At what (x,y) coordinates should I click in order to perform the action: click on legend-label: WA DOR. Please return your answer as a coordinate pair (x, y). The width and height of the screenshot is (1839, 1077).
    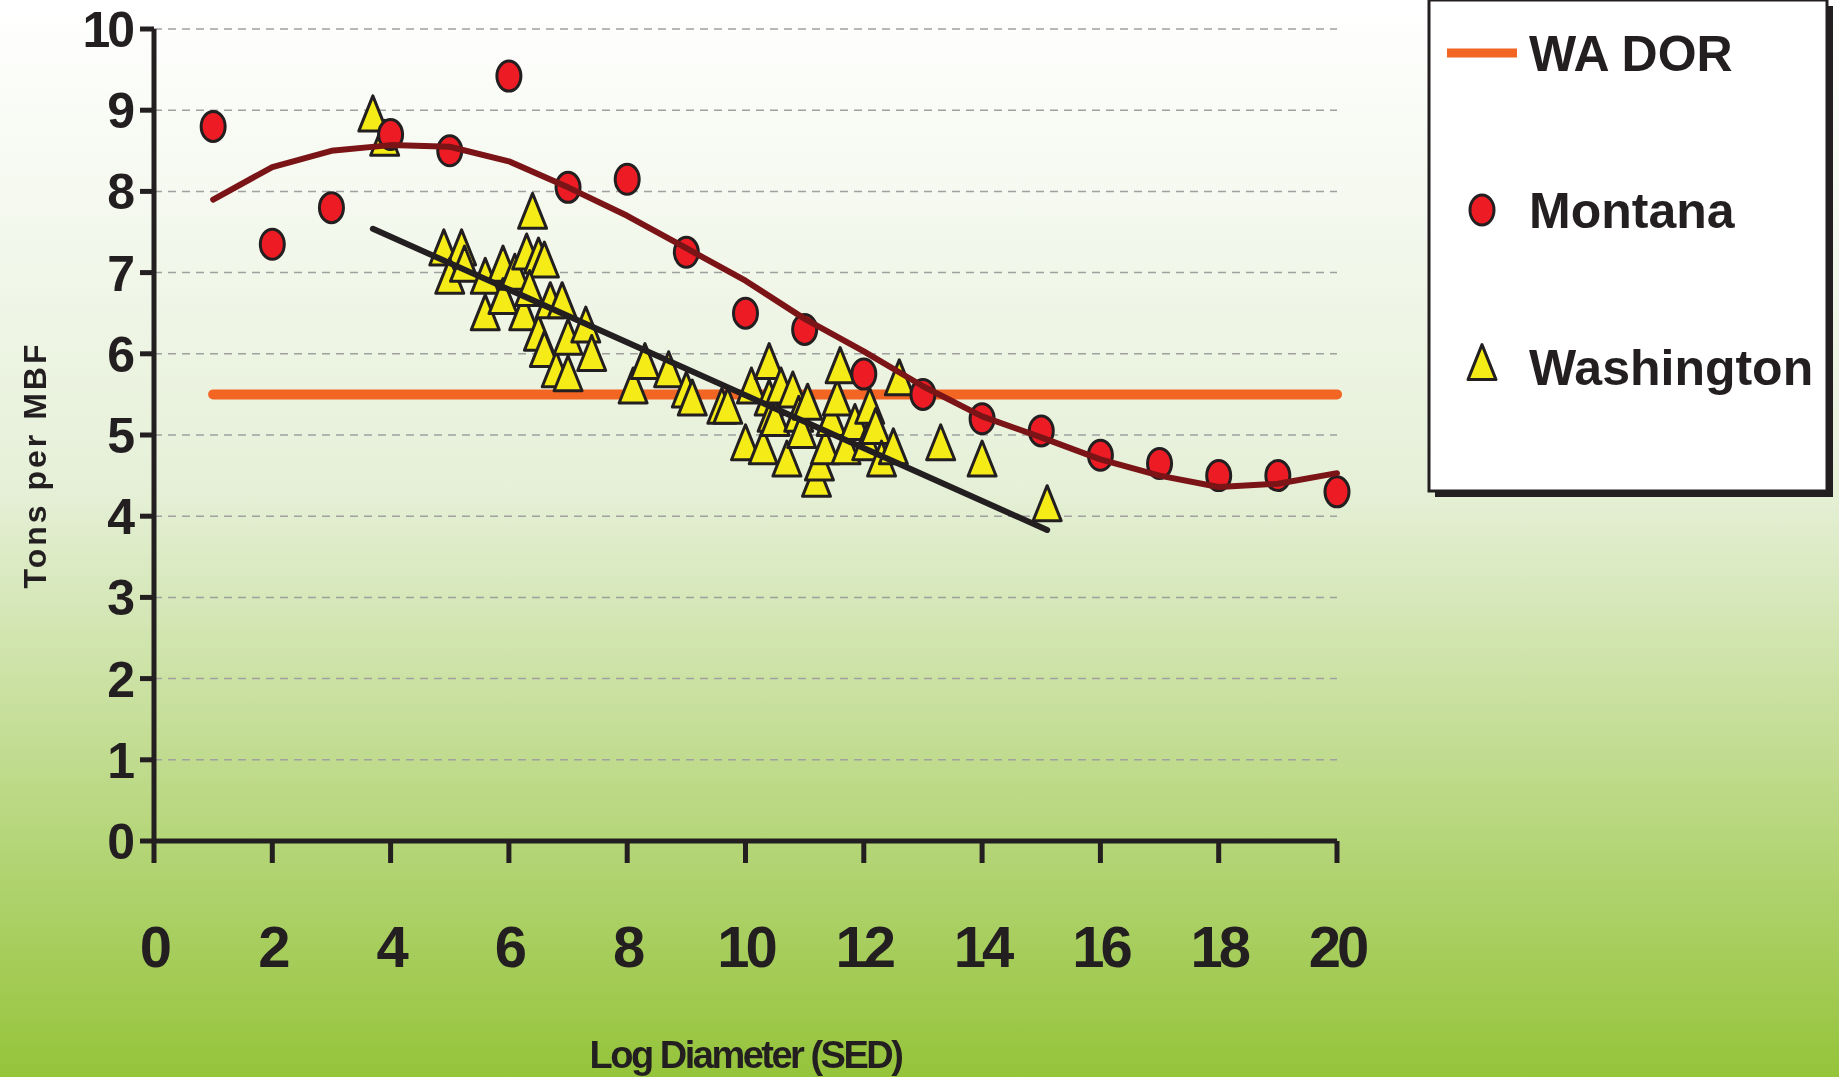
    Looking at the image, I should click on (1631, 54).